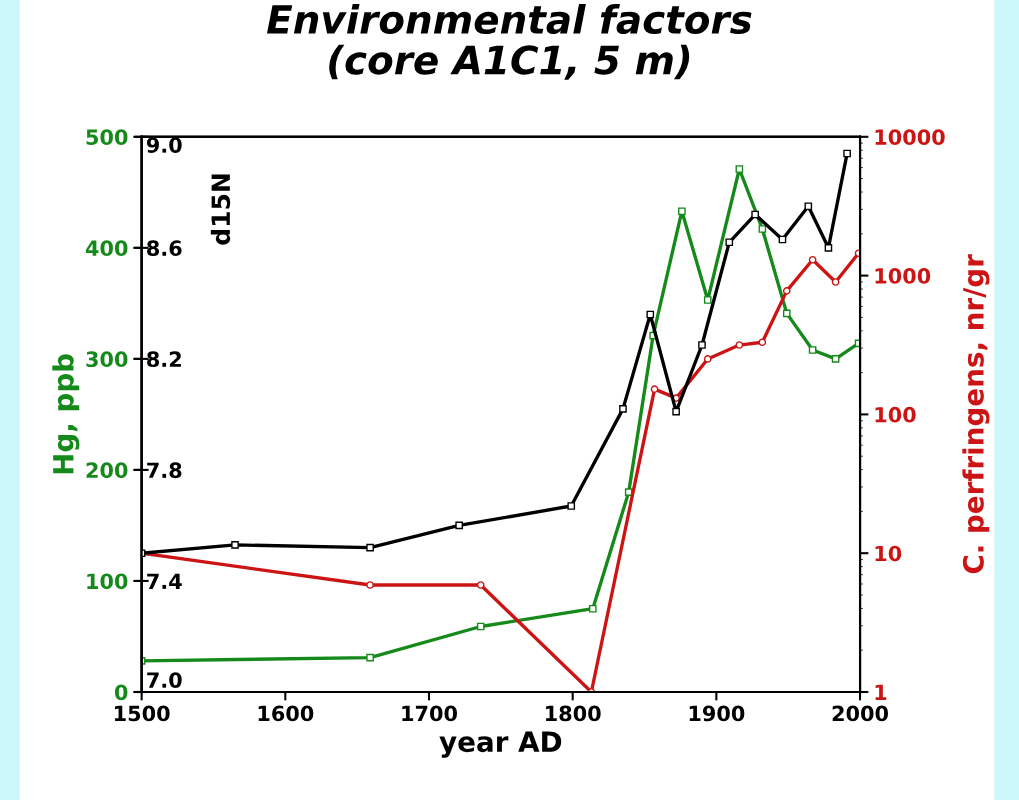 This screenshot has height=800, width=1019. Describe the element at coordinates (107, 137) in the screenshot. I see `y-tick-label: 500` at that location.